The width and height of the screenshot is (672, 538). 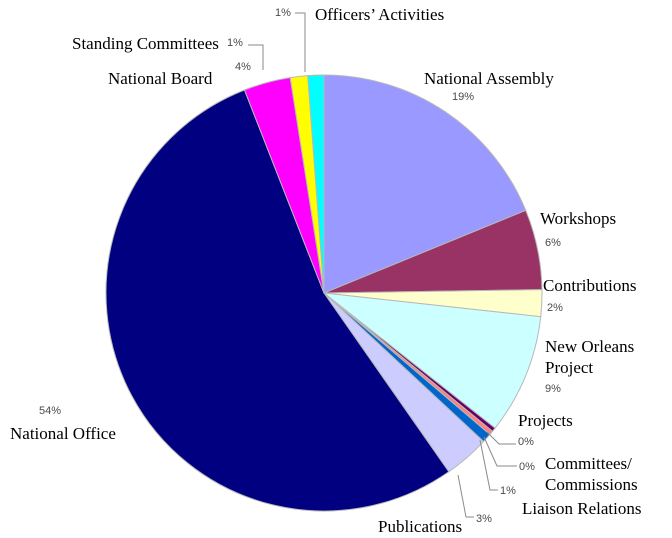 I want to click on category-label-new-orleans-project-line-2: Project, so click(x=569, y=367).